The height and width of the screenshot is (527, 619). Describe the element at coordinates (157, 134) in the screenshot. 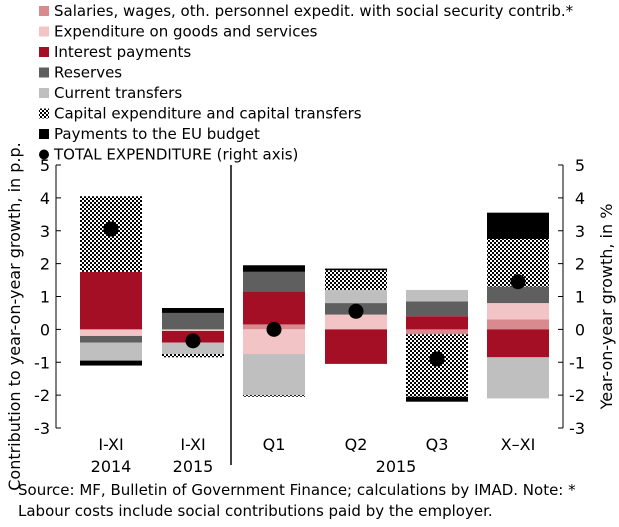

I see `legend-label: Payments to the EU budget` at that location.